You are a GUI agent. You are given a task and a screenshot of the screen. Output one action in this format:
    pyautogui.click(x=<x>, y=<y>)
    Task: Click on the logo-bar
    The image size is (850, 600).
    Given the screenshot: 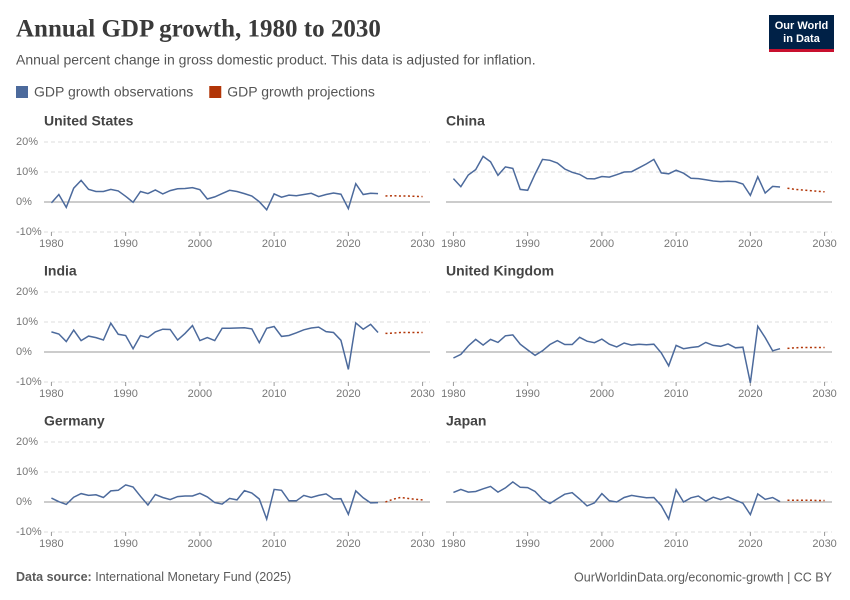 What is the action you would take?
    pyautogui.click(x=801, y=50)
    